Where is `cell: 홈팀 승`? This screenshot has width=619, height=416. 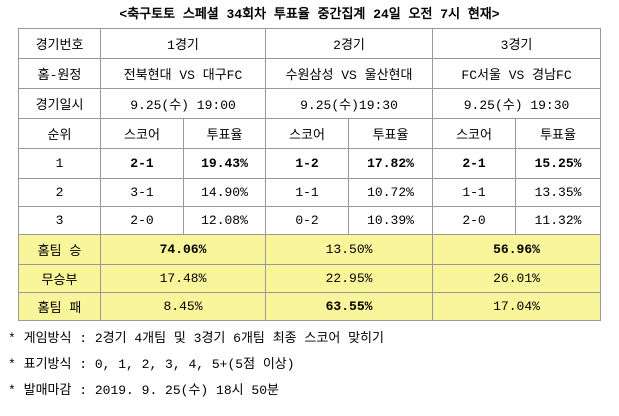
cell: 홈팀 승 is located at coordinates (59, 249).